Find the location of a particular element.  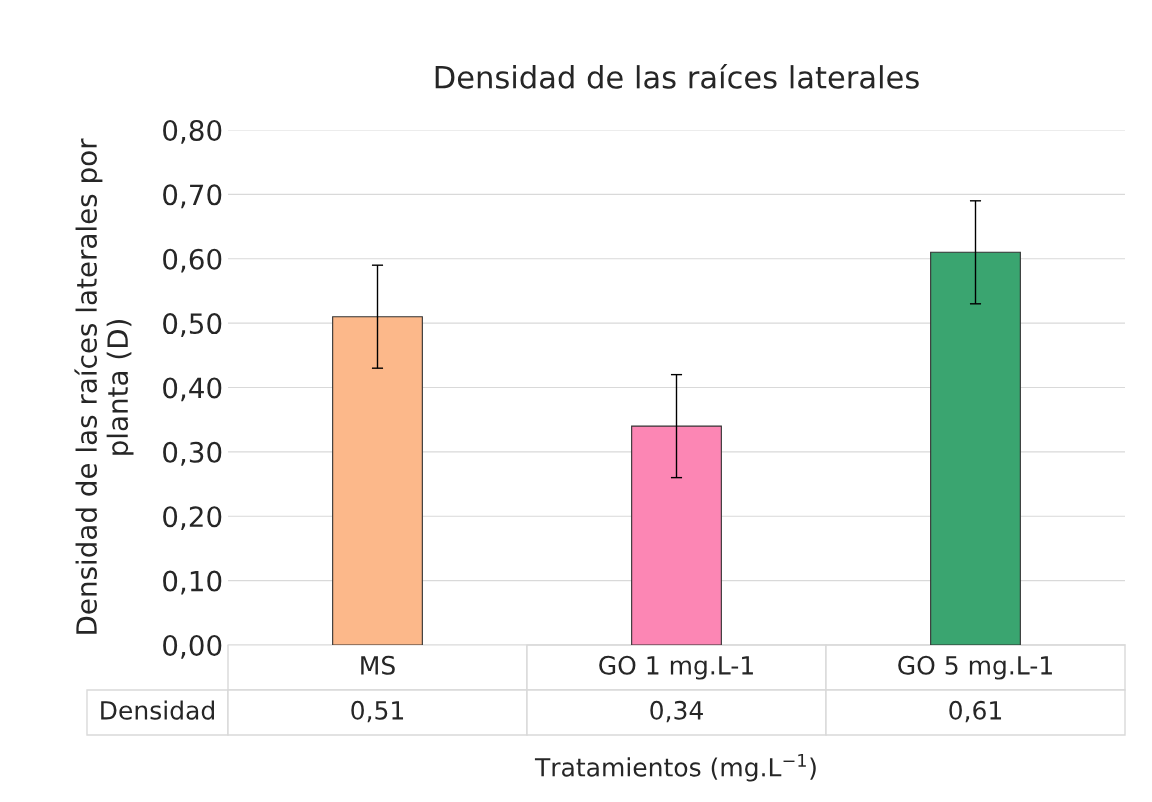

chart-title: Densidad de las raíces laterales is located at coordinates (677, 76).